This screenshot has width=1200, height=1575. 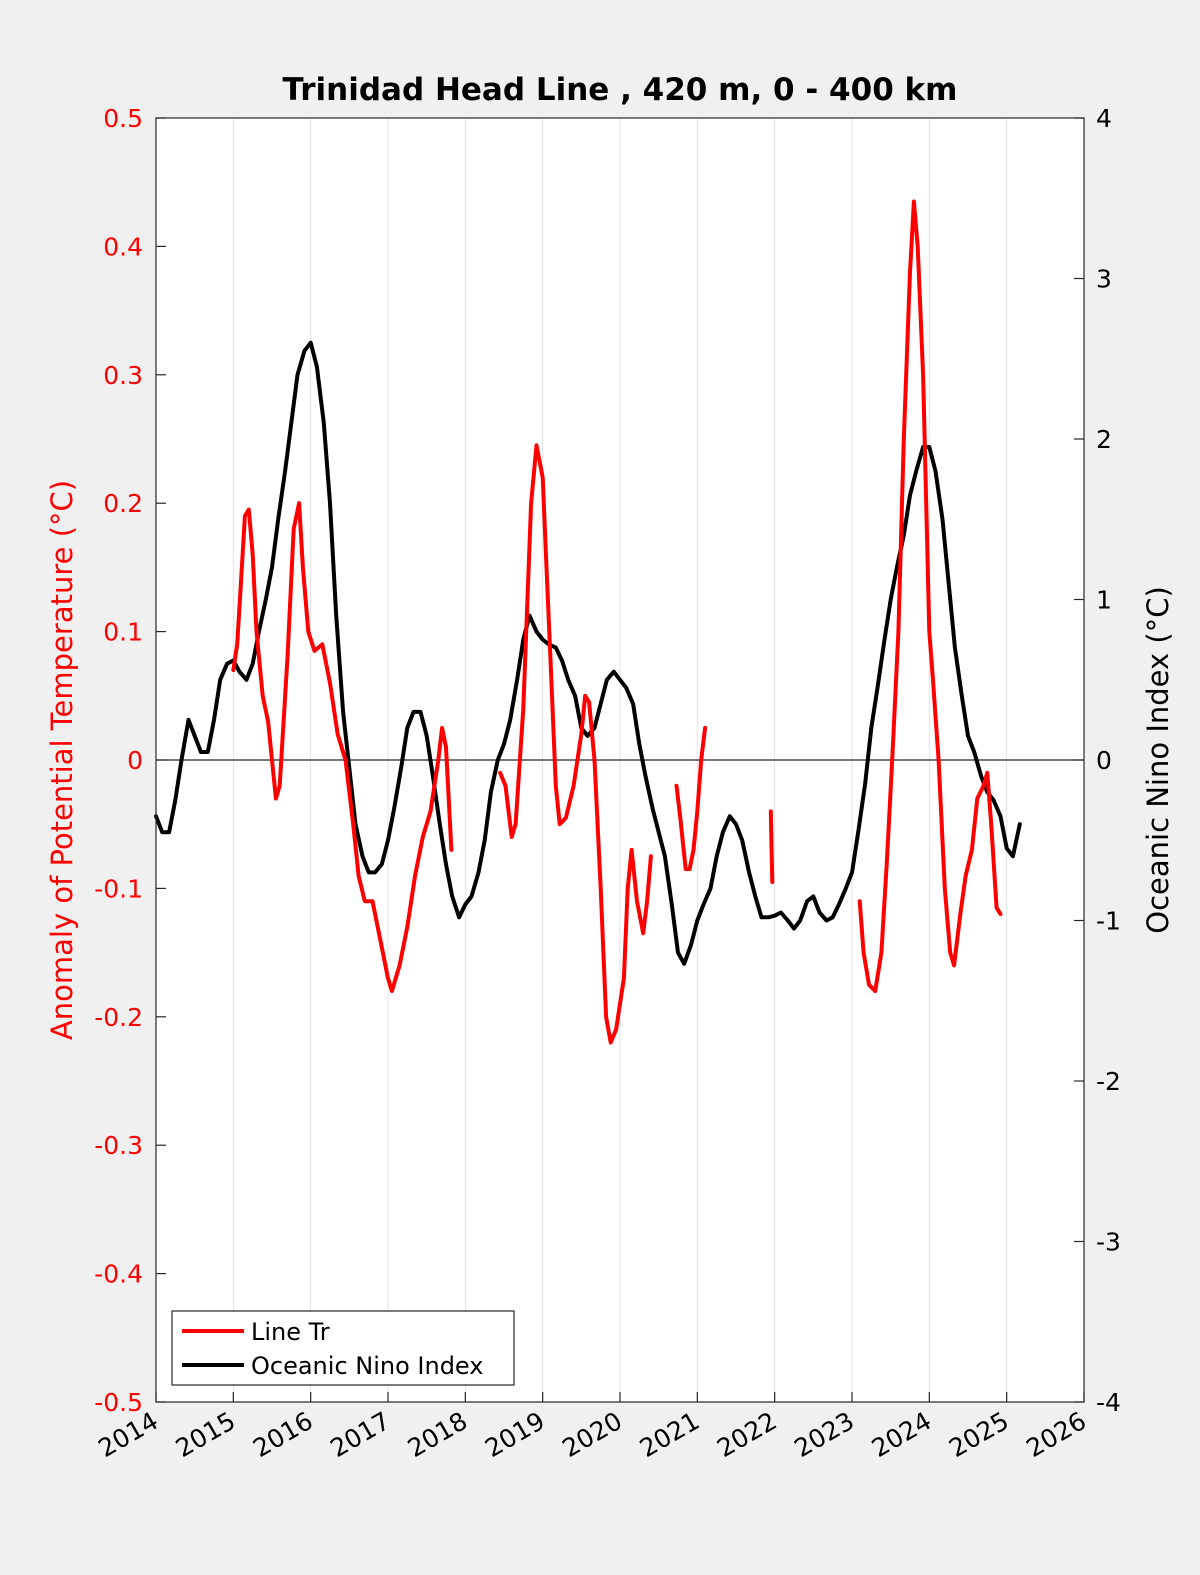 I want to click on x-tick-label: 2024, so click(x=902, y=1434).